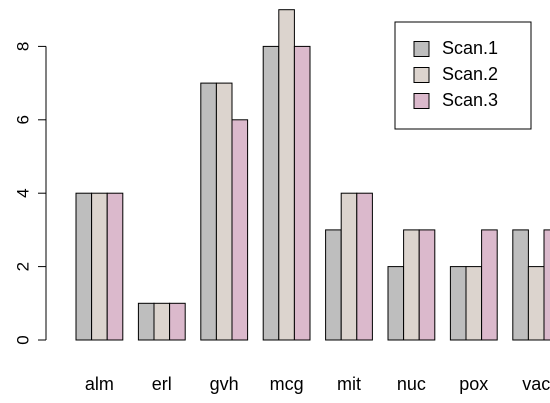 This screenshot has width=550, height=403. Describe the element at coordinates (99, 384) in the screenshot. I see `x-tick-label-alm: alm` at that location.